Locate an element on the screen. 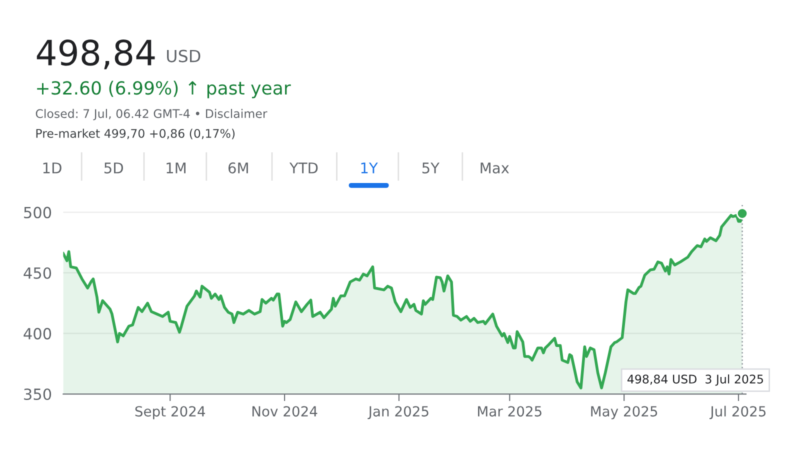 The height and width of the screenshot is (450, 800). text: +32.60 (6.99%) ↑ past year is located at coordinates (164, 89).